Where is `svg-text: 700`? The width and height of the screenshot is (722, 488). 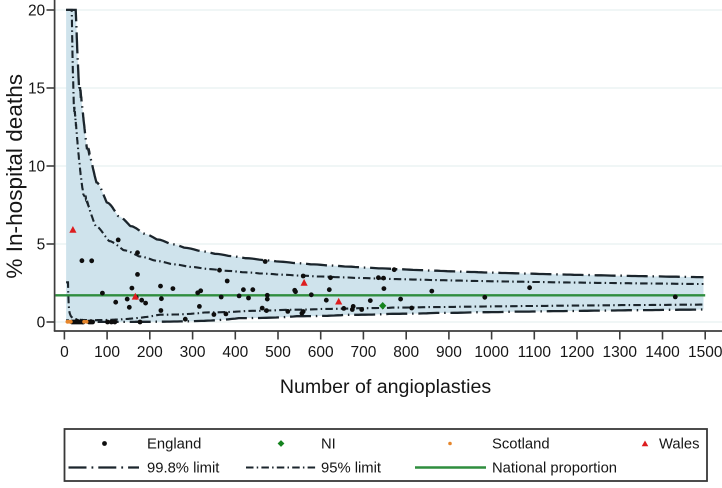
svg-text: 700 is located at coordinates (363, 352).